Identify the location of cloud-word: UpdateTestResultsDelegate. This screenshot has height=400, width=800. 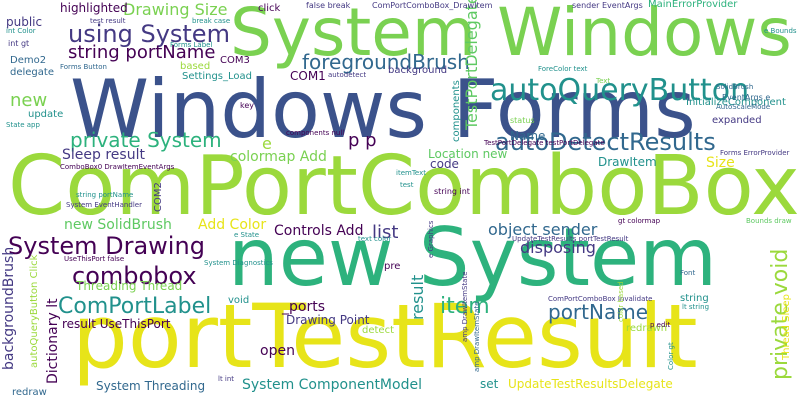
(590, 384).